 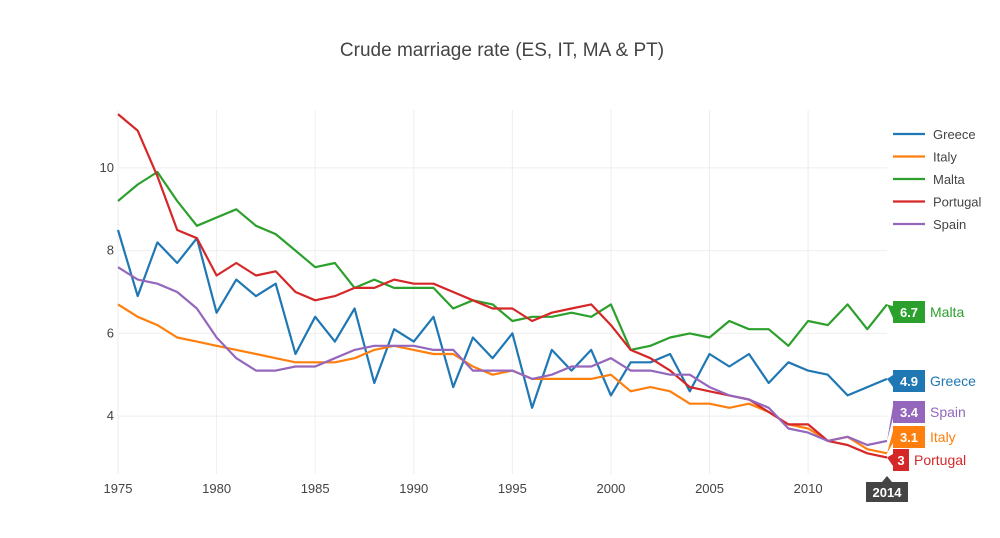 What do you see at coordinates (949, 224) in the screenshot?
I see `legend-label-spain: Spain` at bounding box center [949, 224].